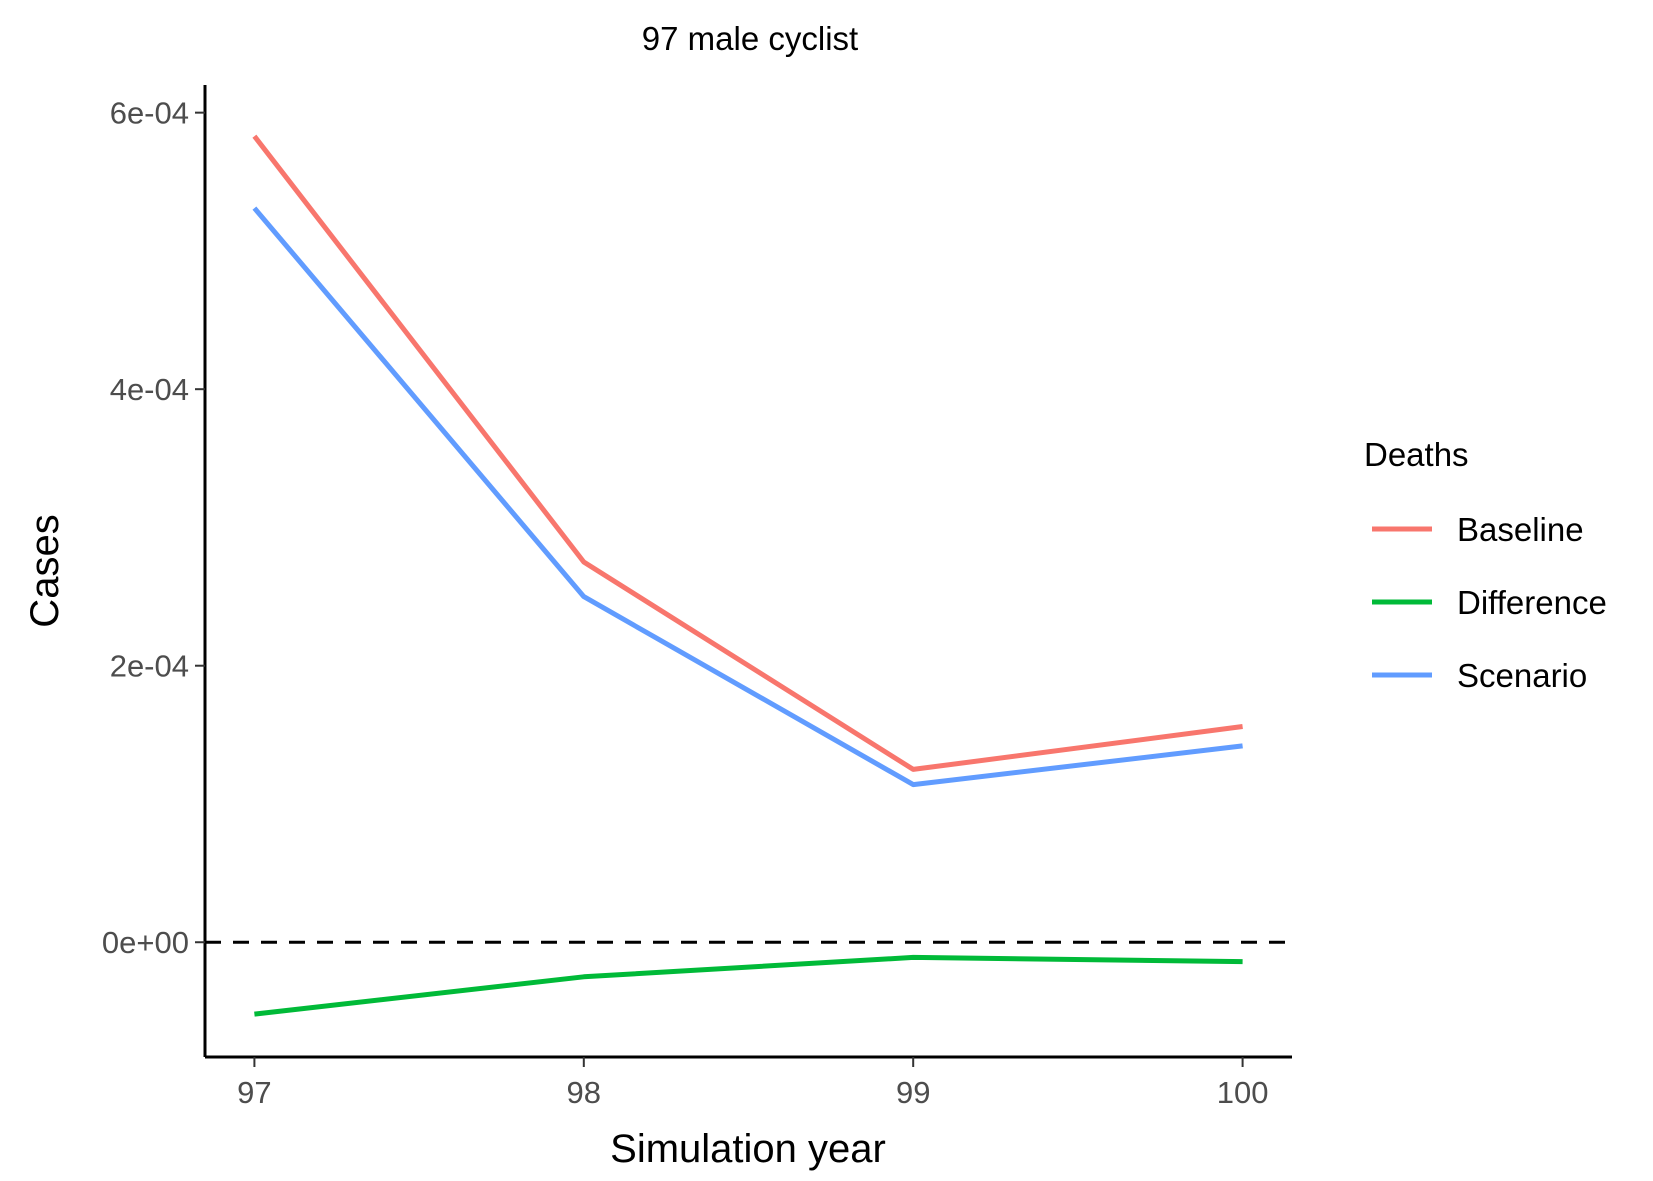 The image size is (1653, 1181). Describe the element at coordinates (145, 942) in the screenshot. I see `y-tick-label: 0e+00` at that location.